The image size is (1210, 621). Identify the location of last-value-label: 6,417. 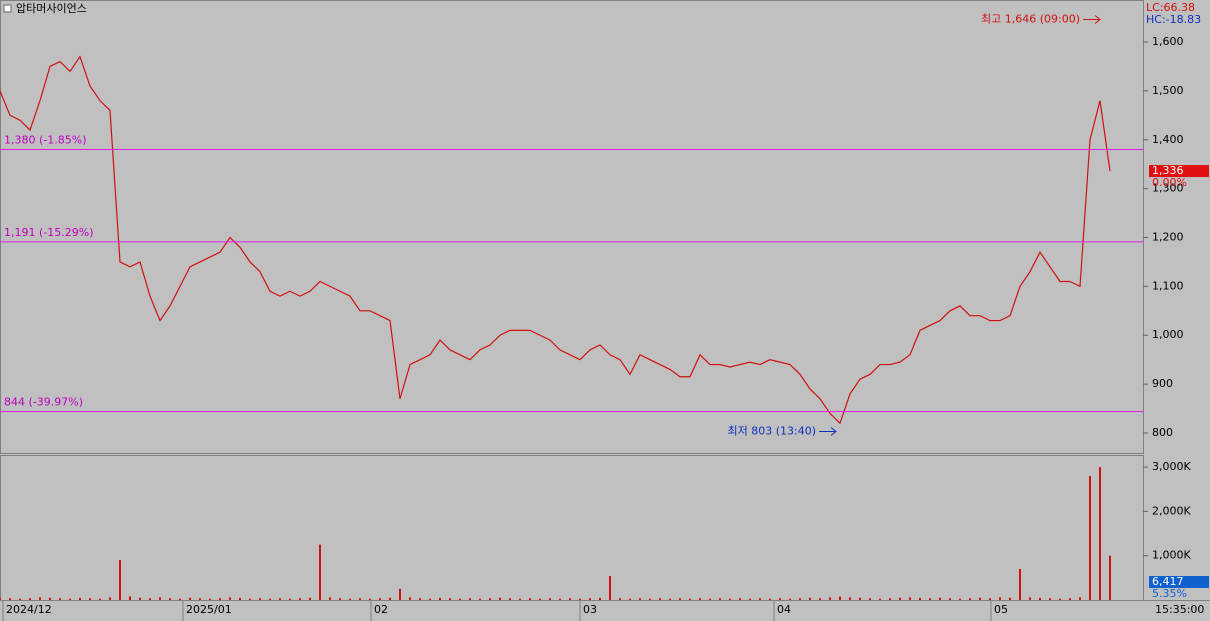
(1168, 581).